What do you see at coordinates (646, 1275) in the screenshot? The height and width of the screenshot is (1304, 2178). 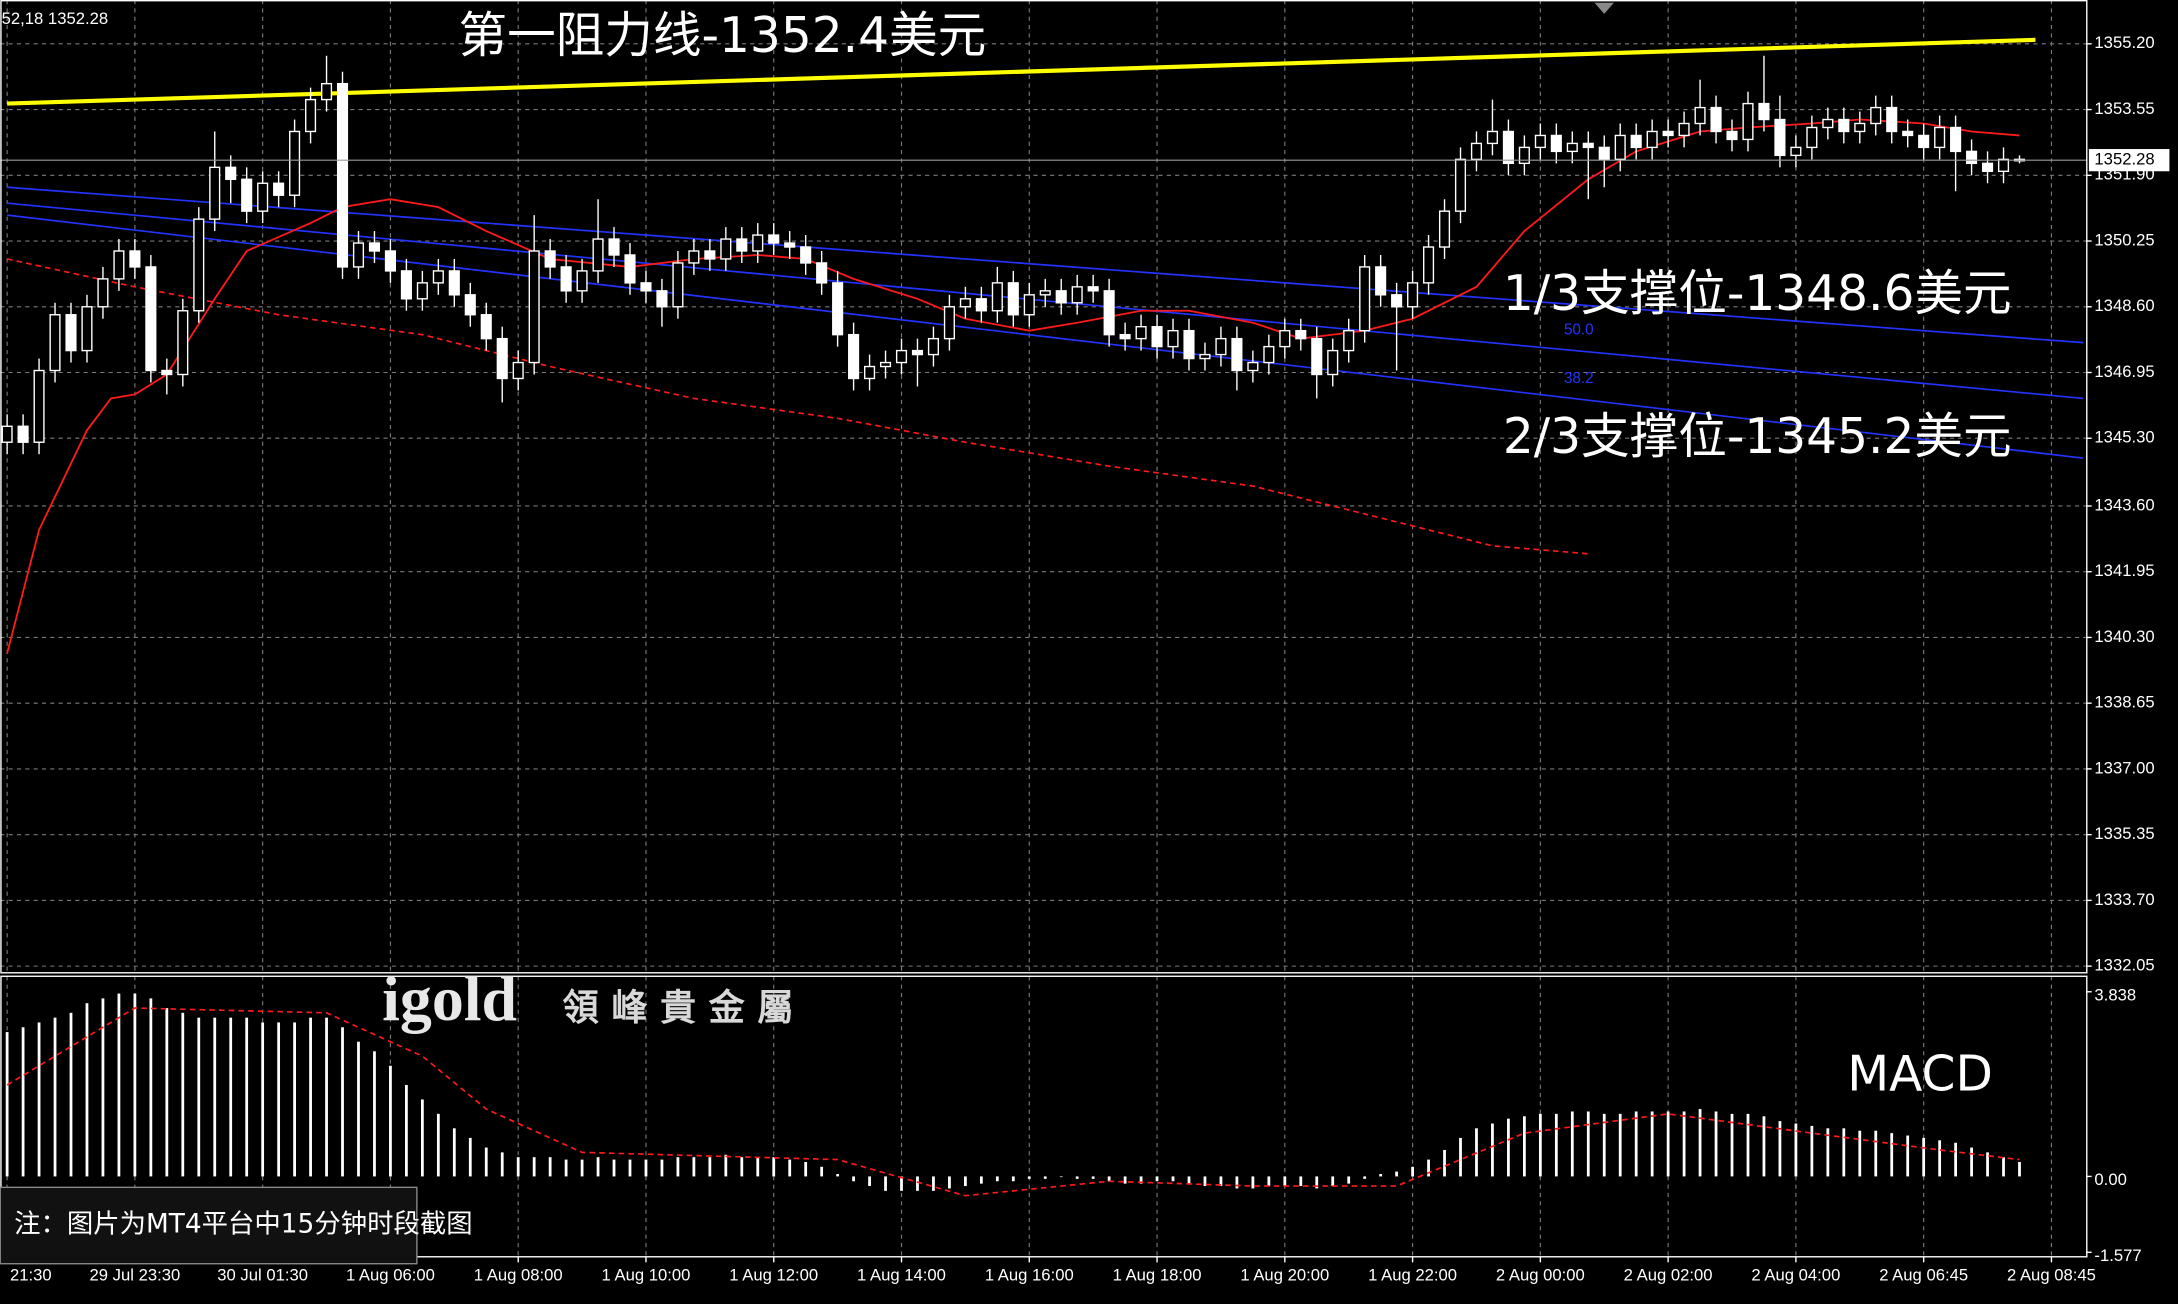 I see `x-tick-label: 1 Aug 10:00` at bounding box center [646, 1275].